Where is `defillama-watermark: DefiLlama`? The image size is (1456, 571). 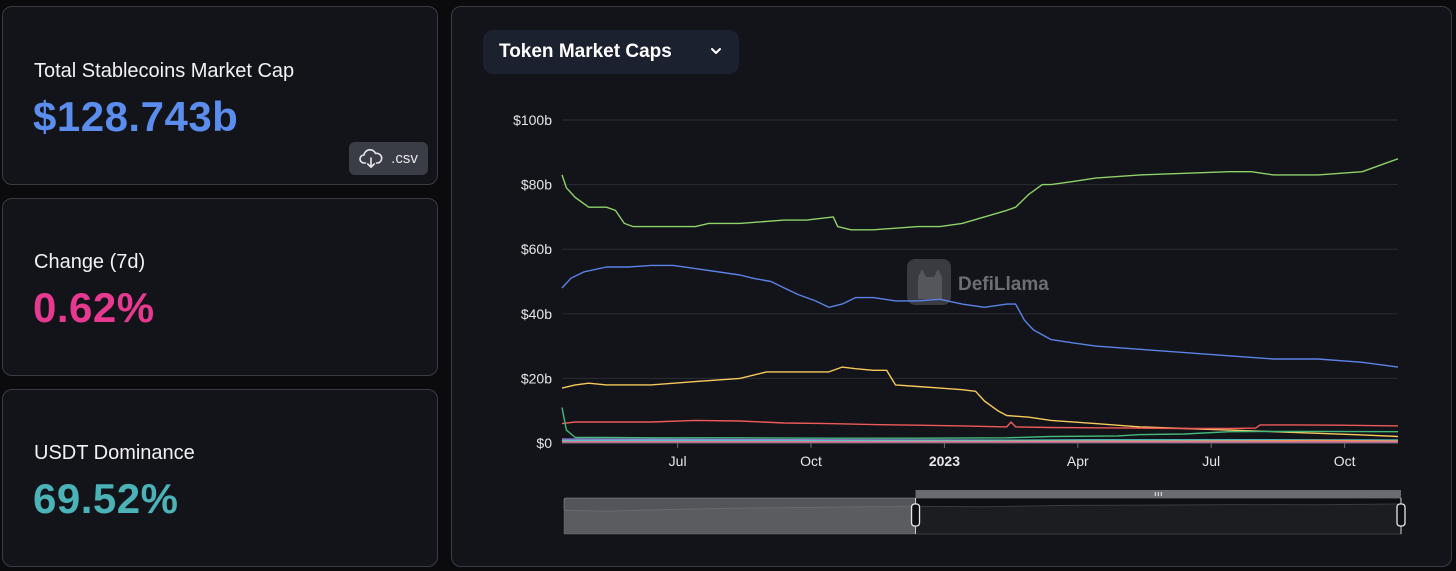 defillama-watermark: DefiLlama is located at coordinates (978, 282).